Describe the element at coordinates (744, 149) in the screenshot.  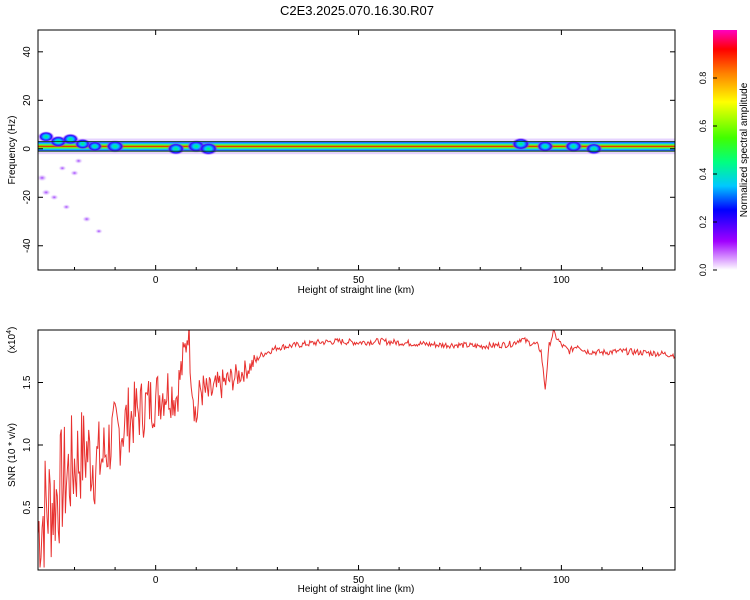
I see `colorbar-label: Normalized spectral amplitude` at that location.